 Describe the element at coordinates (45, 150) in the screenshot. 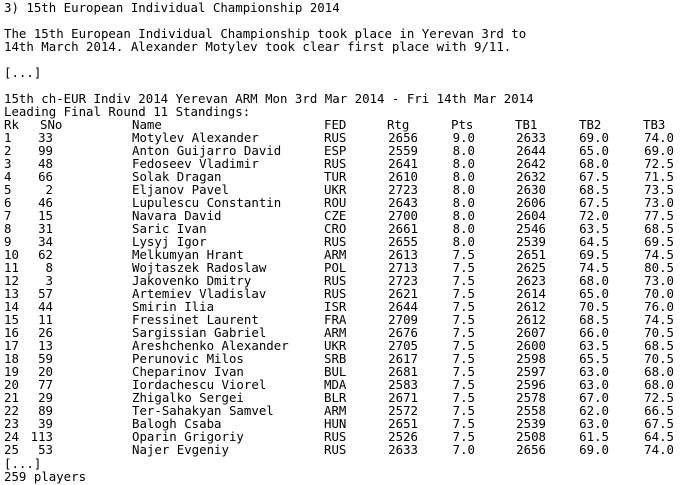

I see `cell-sno: 99` at that location.